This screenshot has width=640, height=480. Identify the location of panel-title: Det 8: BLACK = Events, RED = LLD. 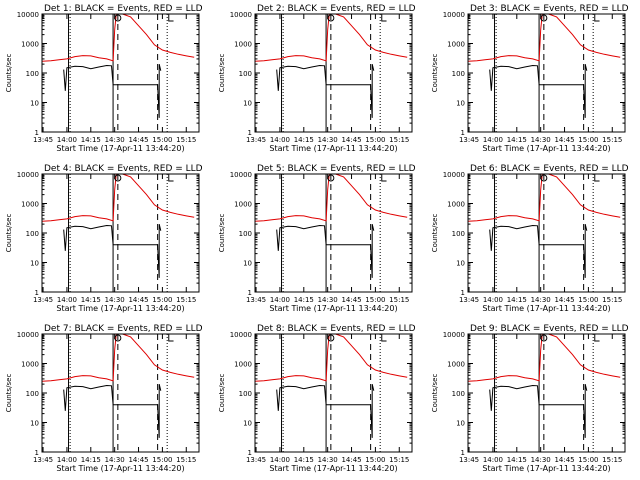
(336, 329).